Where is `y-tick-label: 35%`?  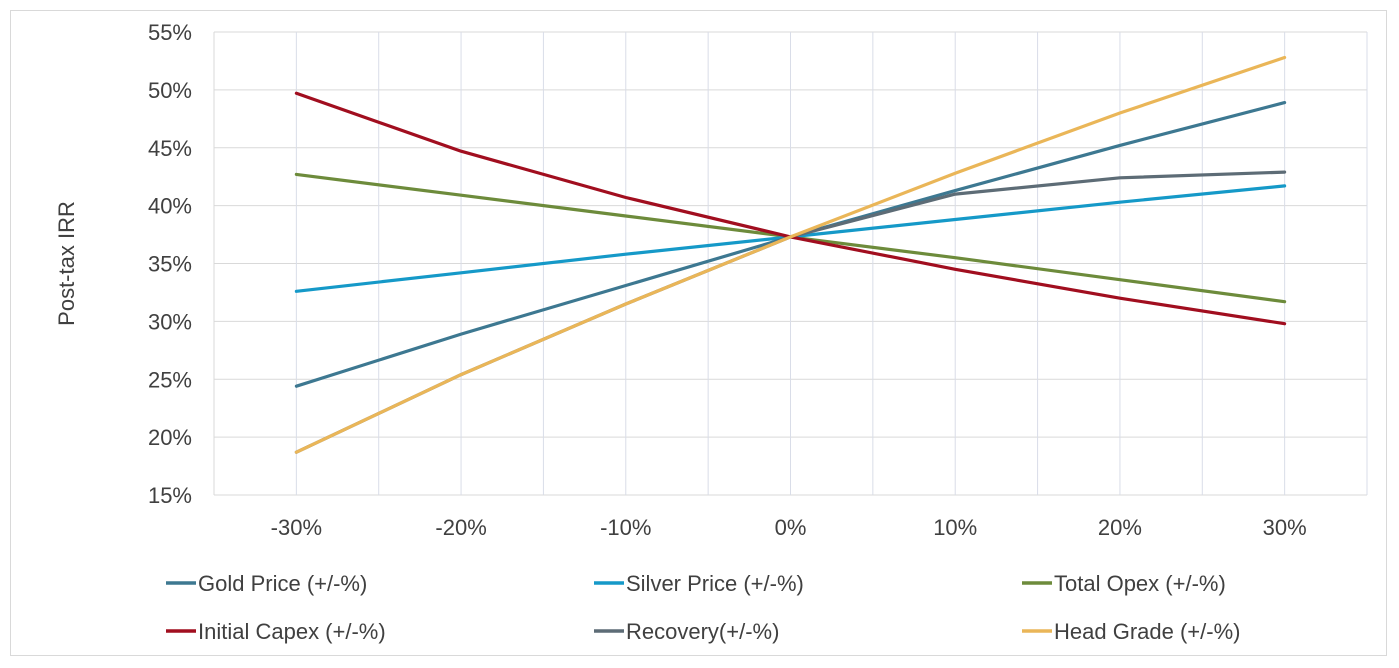
y-tick-label: 35% is located at coordinates (170, 264).